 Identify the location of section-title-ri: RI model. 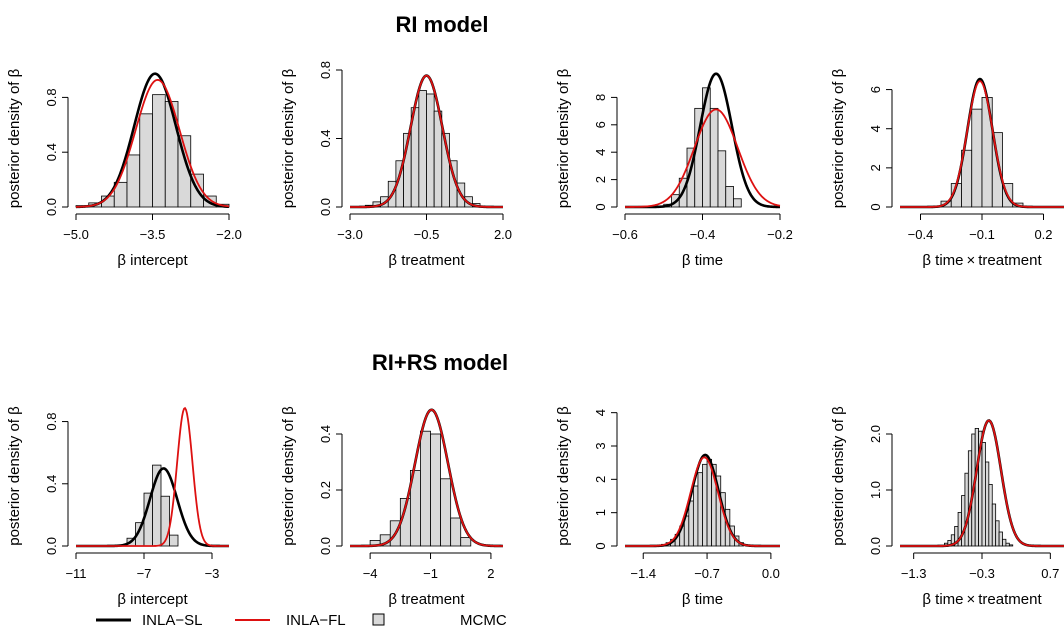
(442, 24).